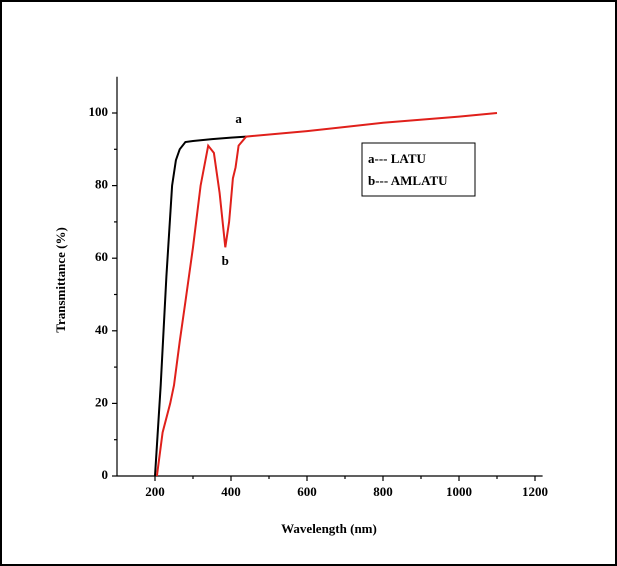  I want to click on annotation: b, so click(225, 260).